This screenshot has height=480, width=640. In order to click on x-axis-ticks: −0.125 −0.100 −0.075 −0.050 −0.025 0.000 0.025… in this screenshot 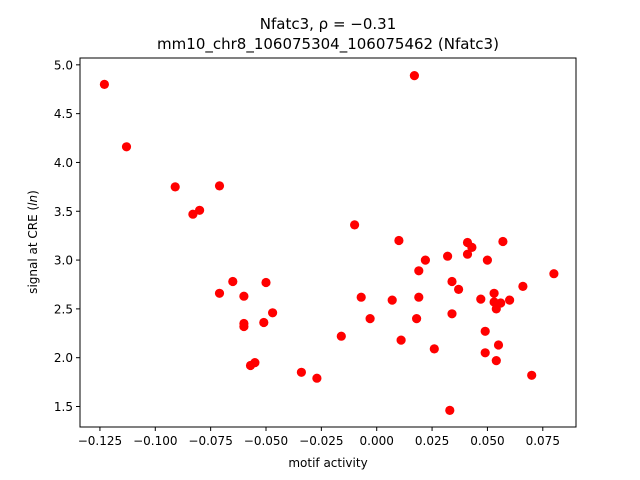, I will do `click(319, 437)`.